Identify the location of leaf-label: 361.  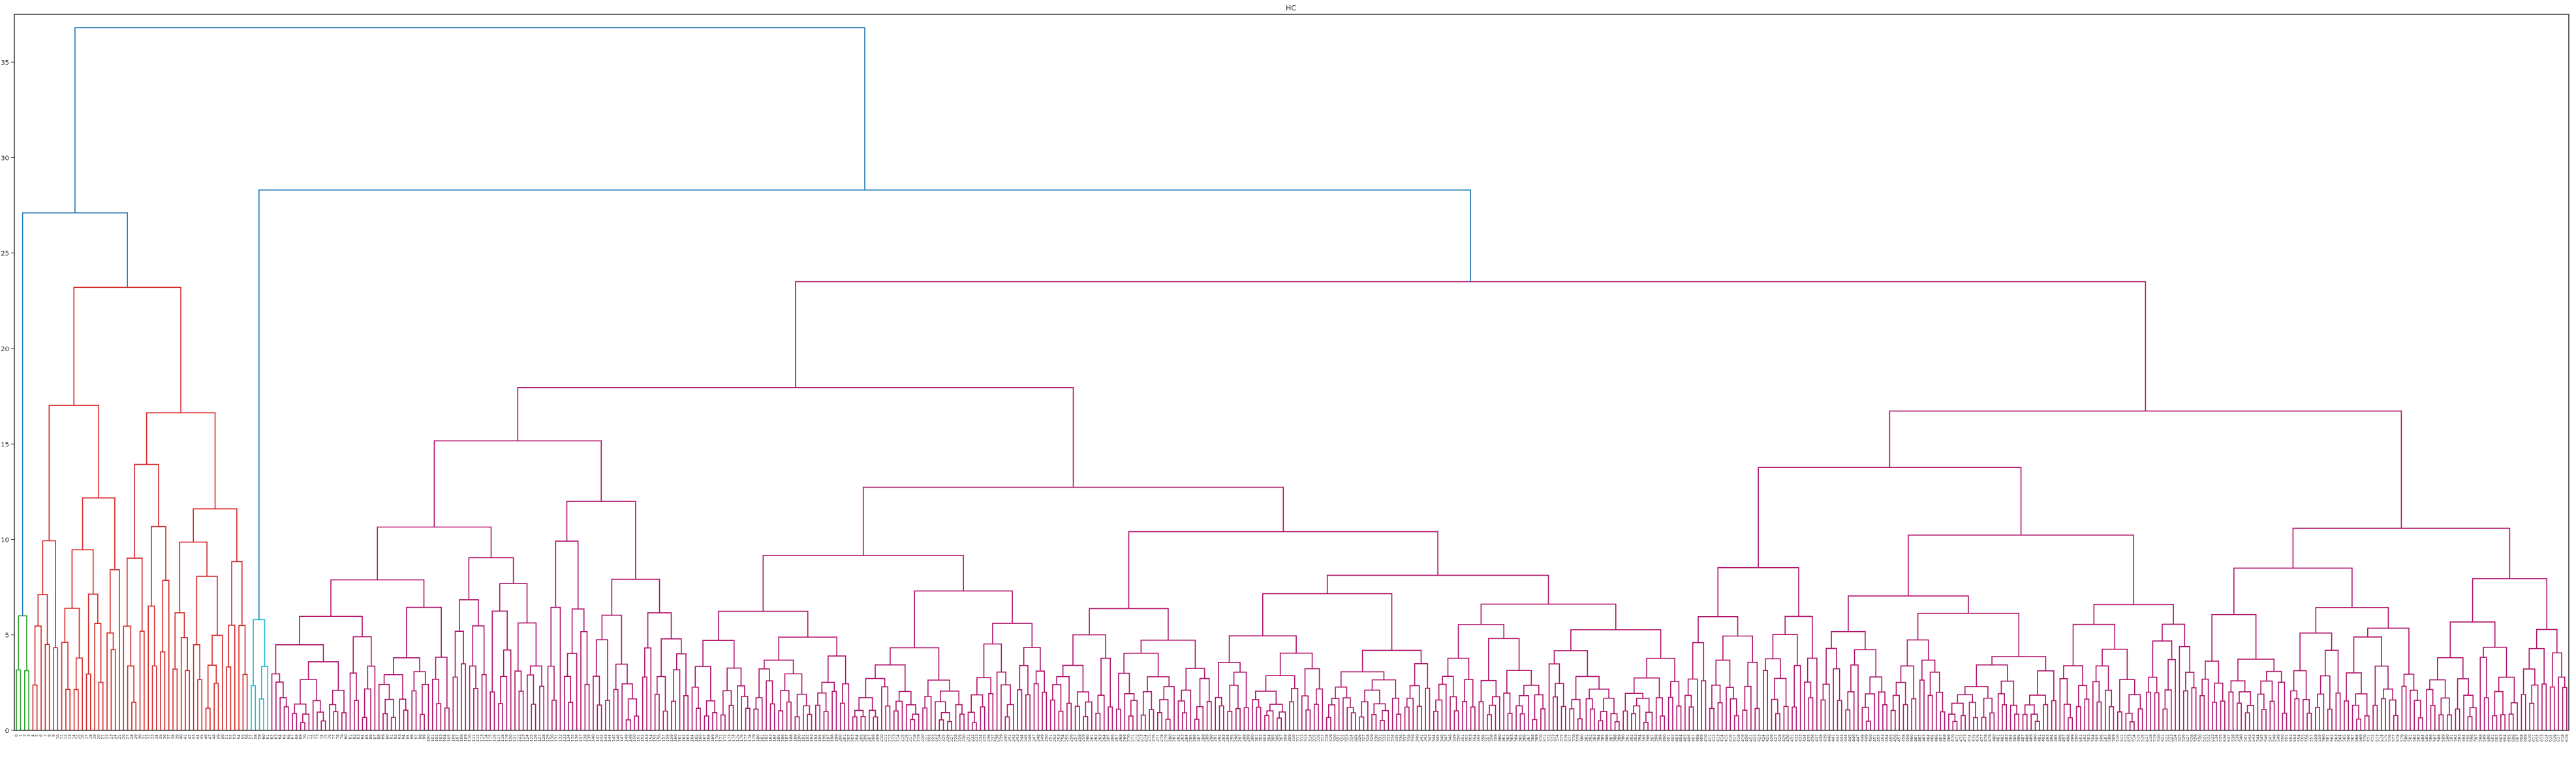
(1504, 738).